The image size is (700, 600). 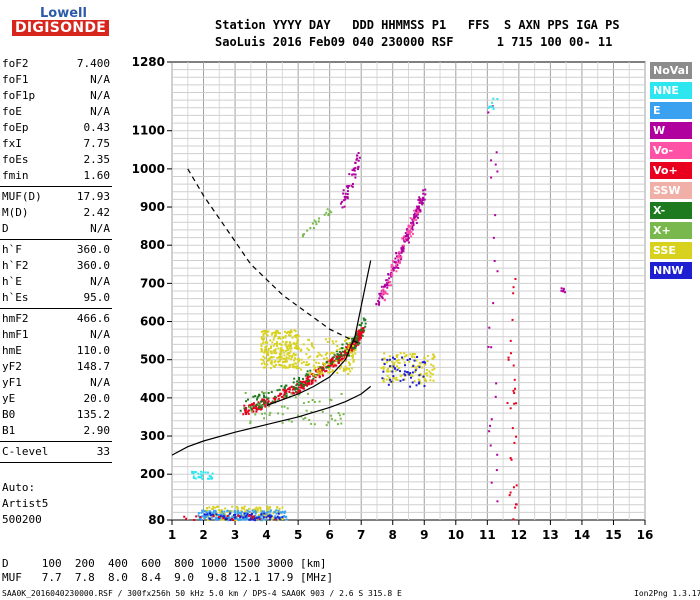 I want to click on param-name: foE, so click(x=12, y=111).